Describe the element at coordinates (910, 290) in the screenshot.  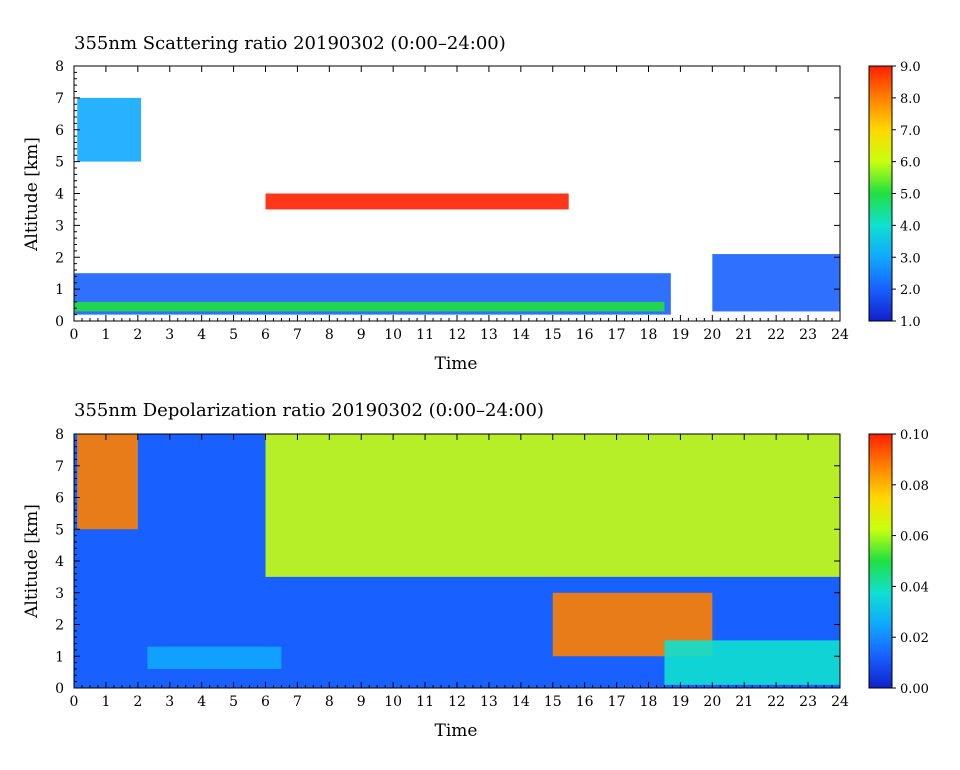
I see `colorbar-tick-label: 2.0` at that location.